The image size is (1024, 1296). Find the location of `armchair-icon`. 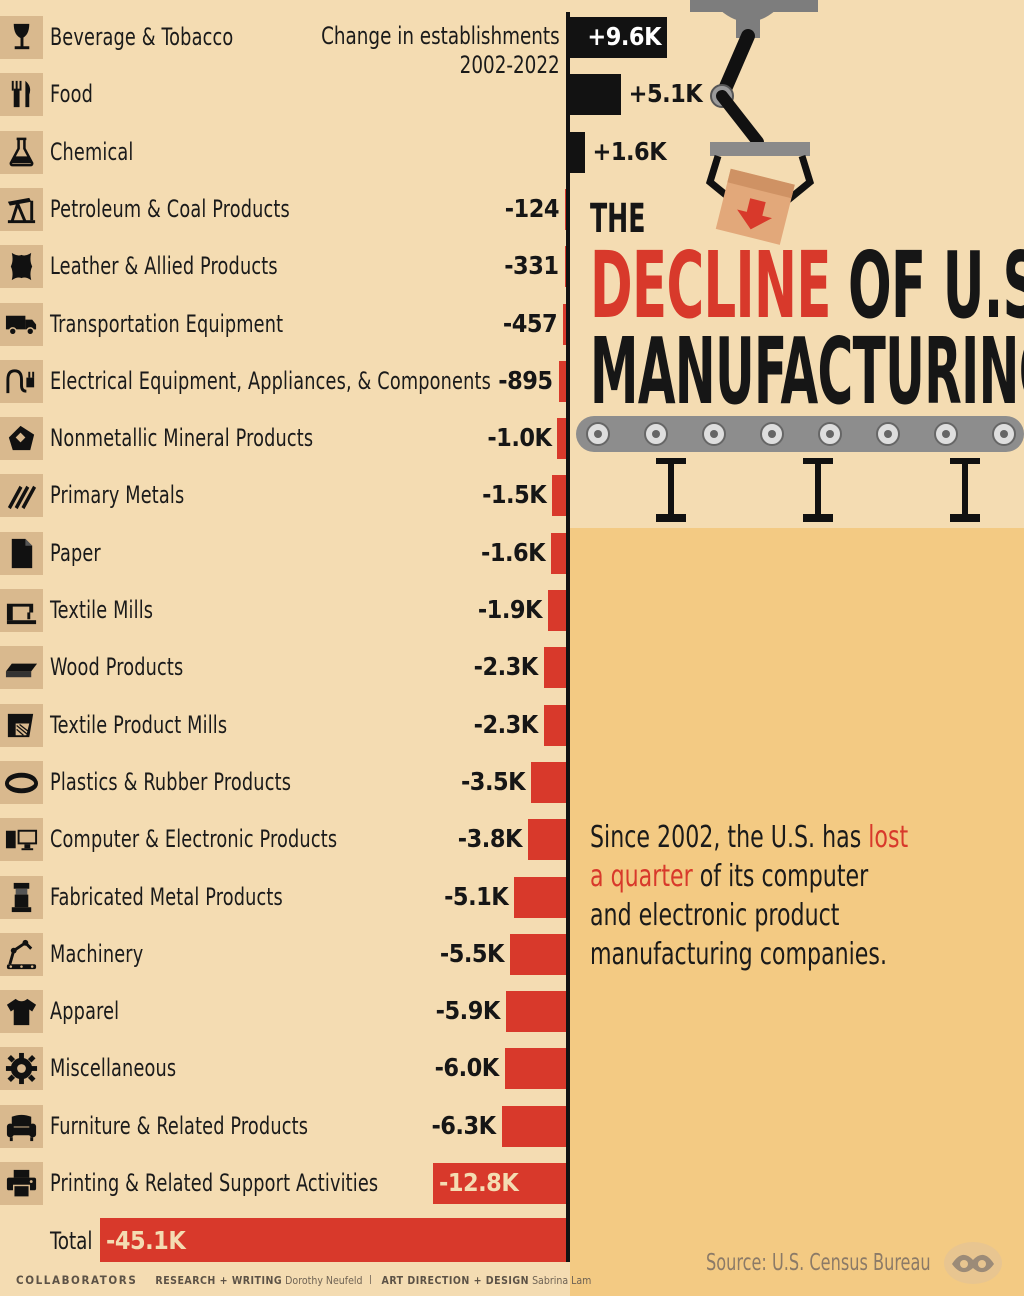

armchair-icon is located at coordinates (21, 1126).